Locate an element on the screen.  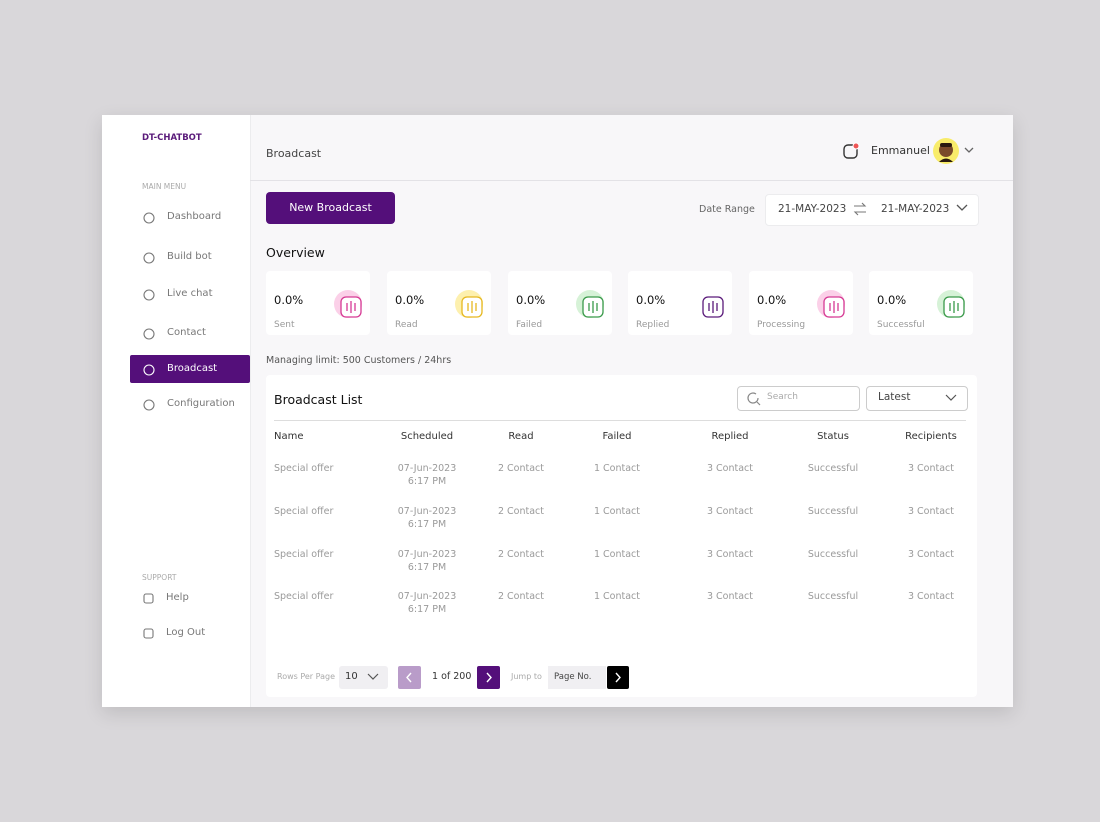
page-title: Broadcast is located at coordinates (294, 153).